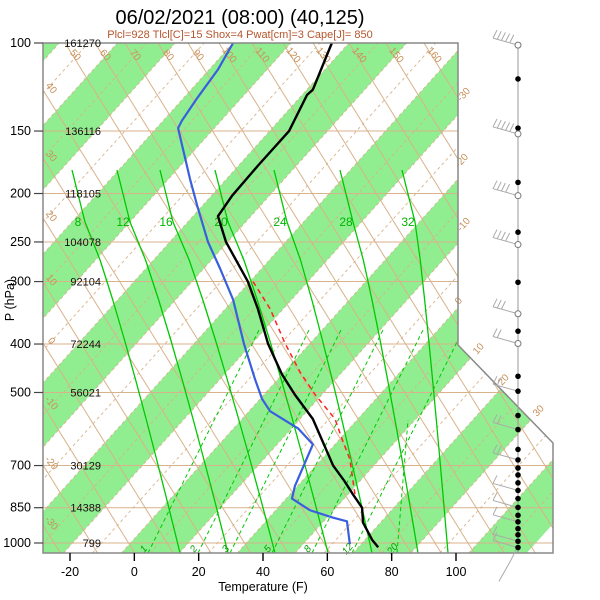  I want to click on height-label: 136116, so click(83, 132).